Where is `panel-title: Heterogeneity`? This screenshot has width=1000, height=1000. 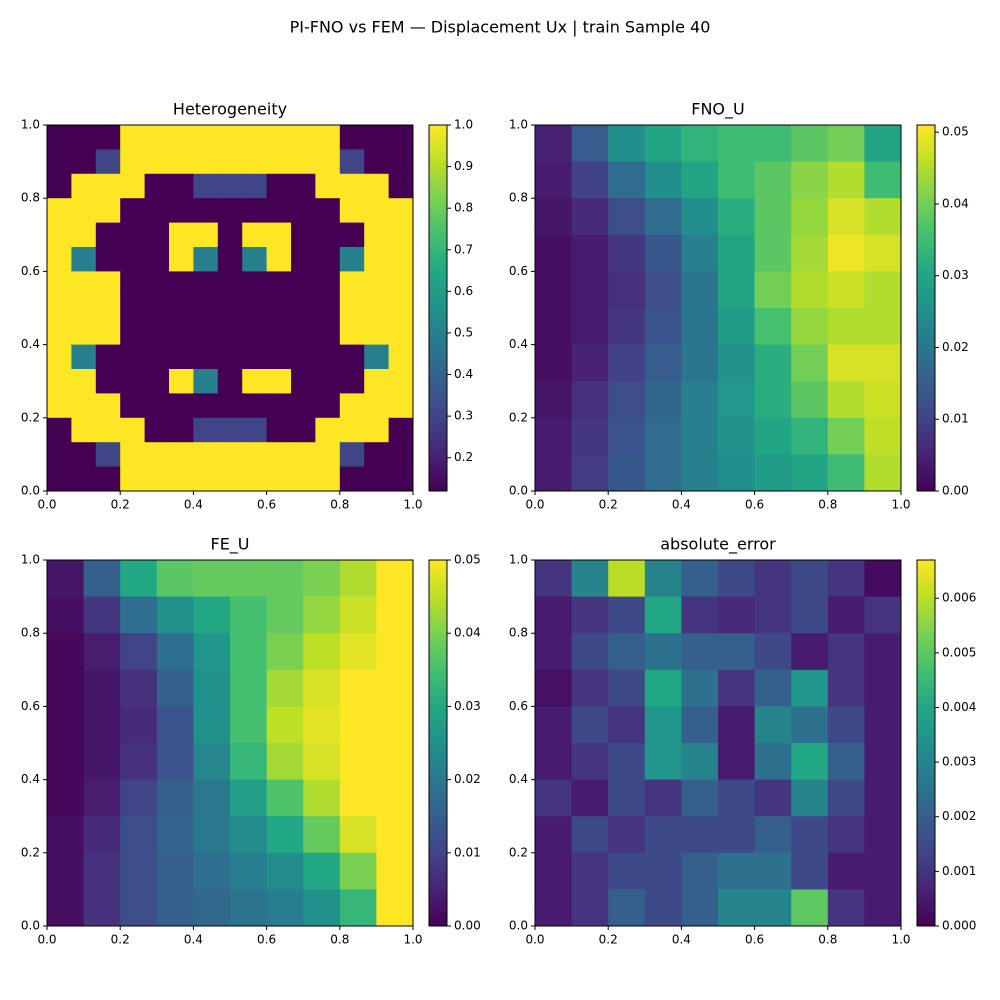
panel-title: Heterogeneity is located at coordinates (230, 109).